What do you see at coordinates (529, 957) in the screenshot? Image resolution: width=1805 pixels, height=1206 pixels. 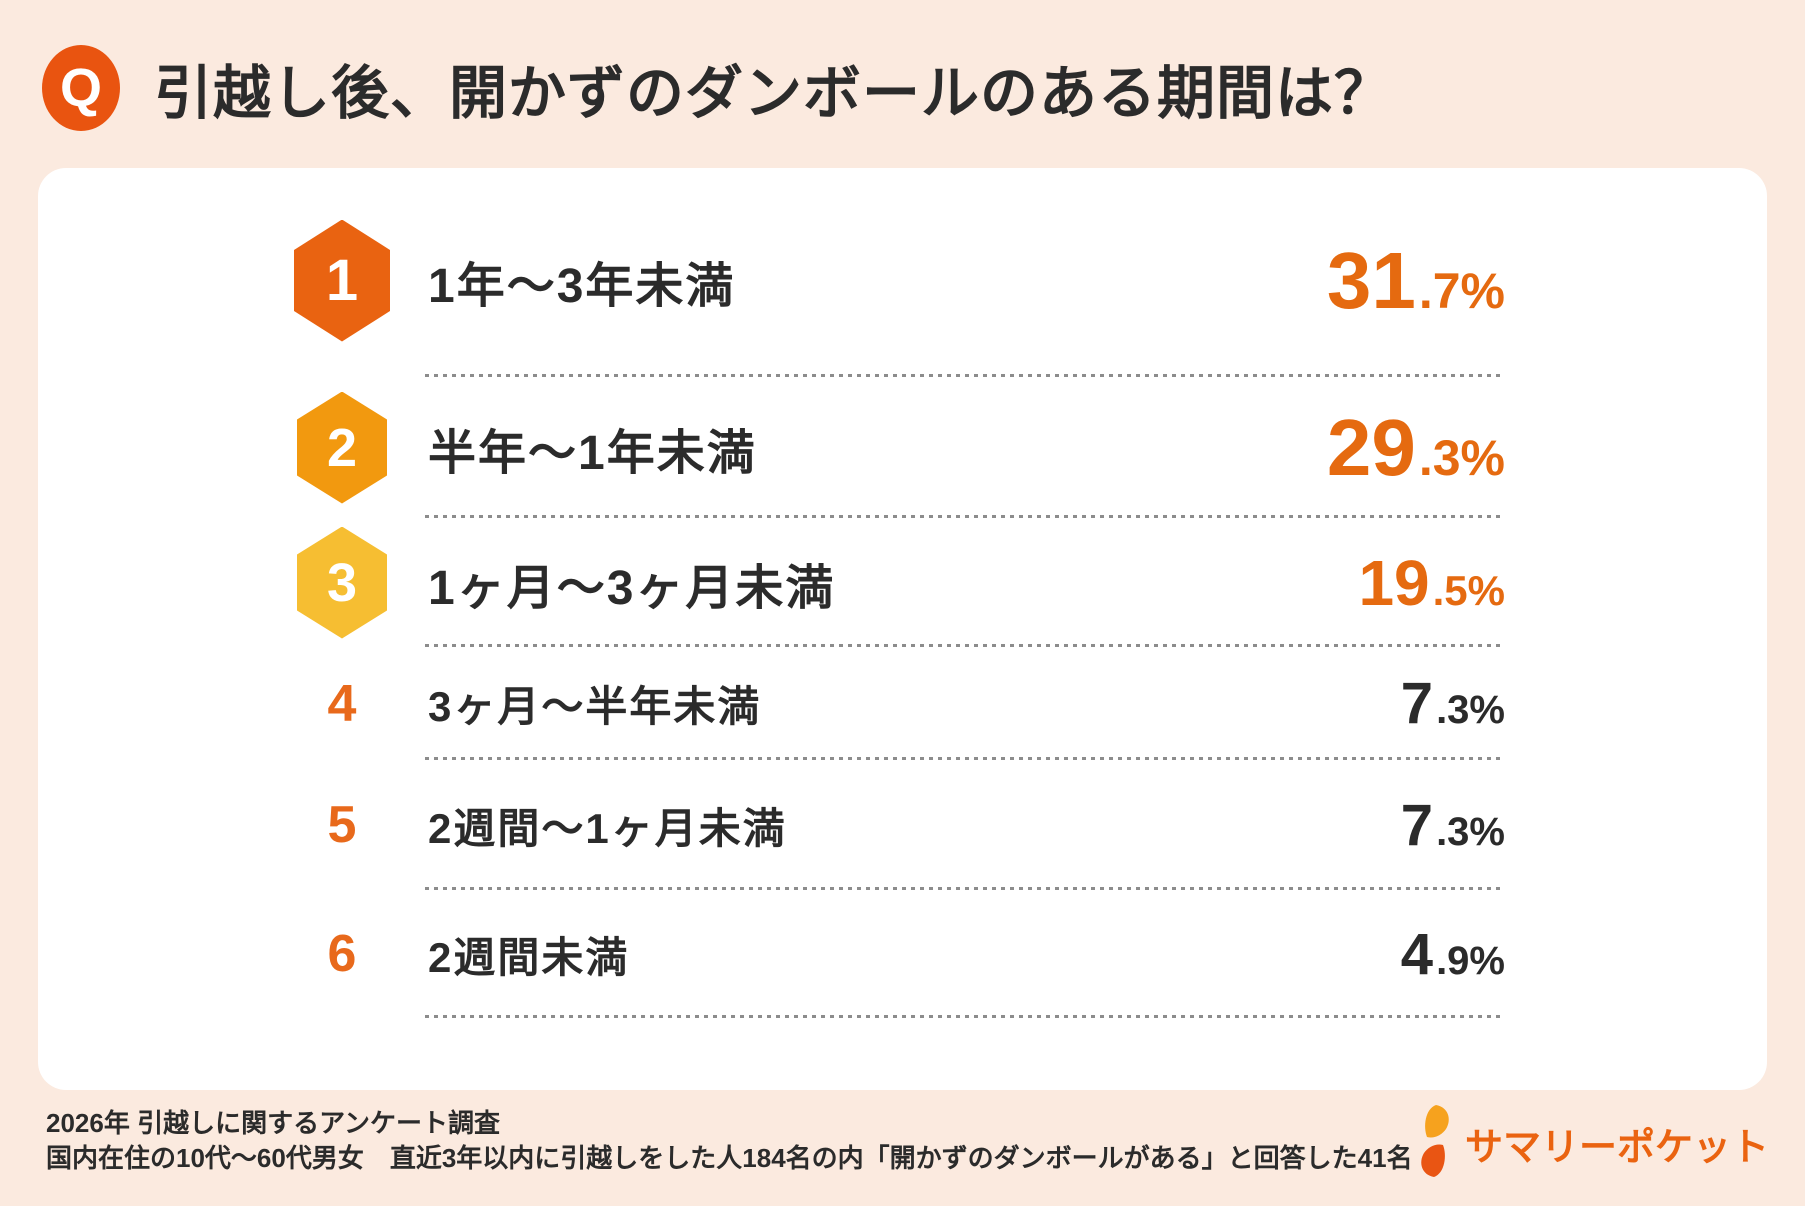 I see `answer-label: 2週間未満` at bounding box center [529, 957].